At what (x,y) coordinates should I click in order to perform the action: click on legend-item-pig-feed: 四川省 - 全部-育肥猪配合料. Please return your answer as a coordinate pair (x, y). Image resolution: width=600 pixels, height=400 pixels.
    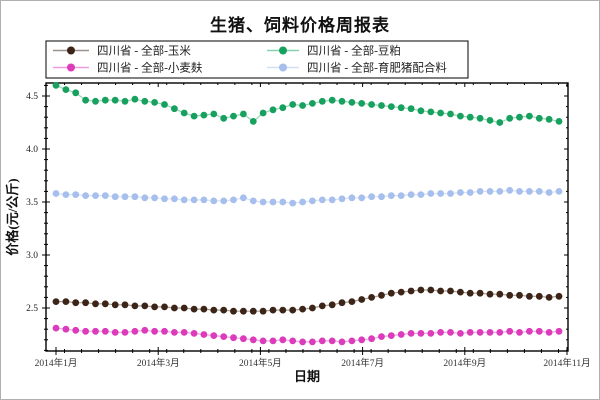
    Looking at the image, I should click on (357, 68).